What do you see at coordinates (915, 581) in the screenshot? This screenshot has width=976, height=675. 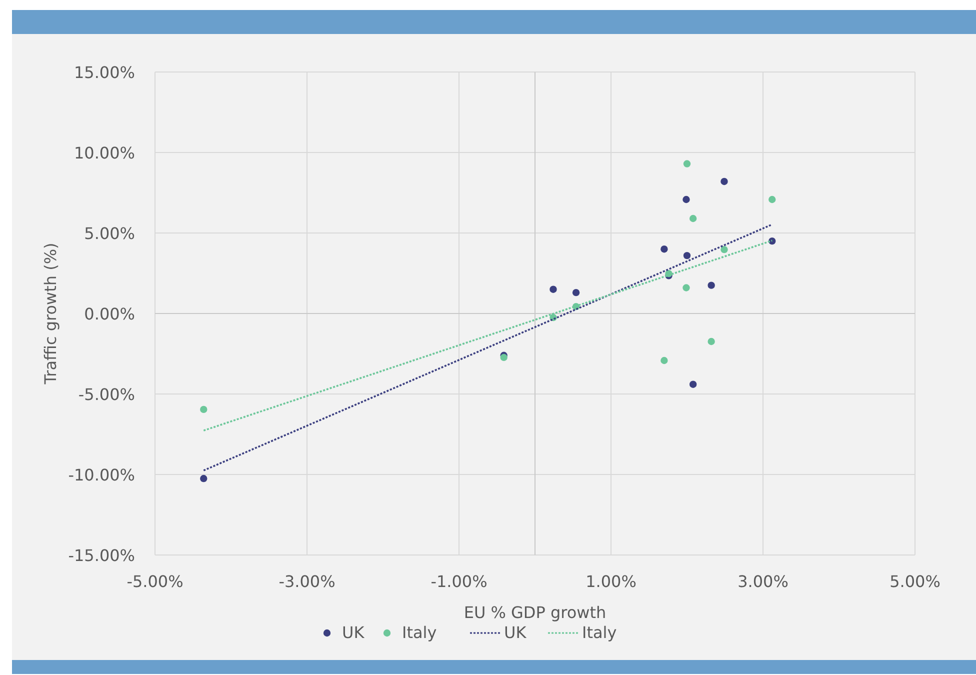 I see `x-tick-label: 5.00%` at bounding box center [915, 581].